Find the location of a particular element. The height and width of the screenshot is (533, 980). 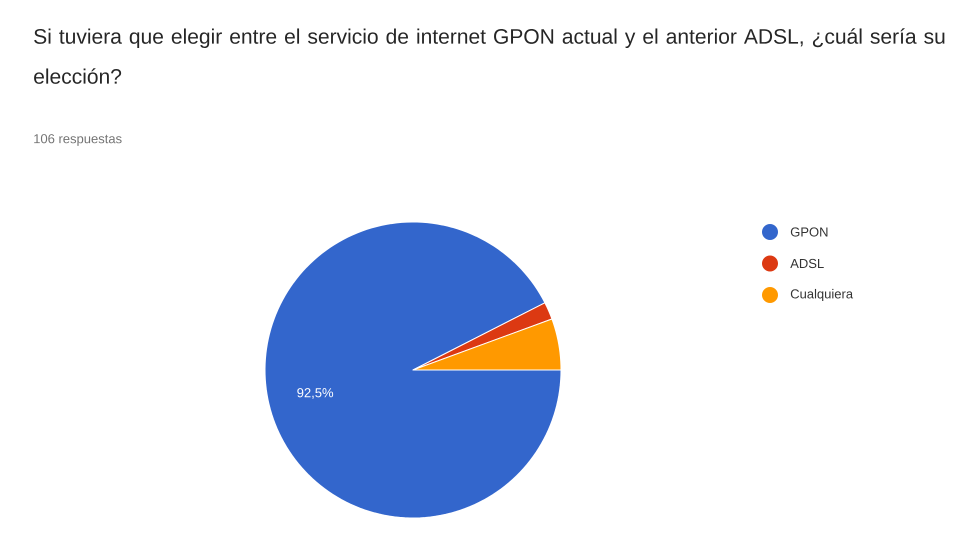

legend-label: ADSL is located at coordinates (807, 263).